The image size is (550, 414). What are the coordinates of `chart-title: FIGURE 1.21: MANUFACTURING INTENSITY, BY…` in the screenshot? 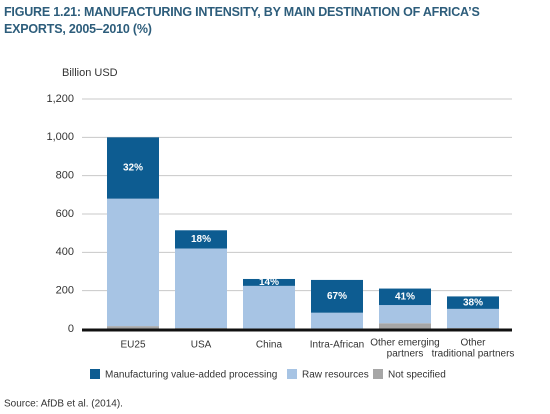 It's located at (242, 20).